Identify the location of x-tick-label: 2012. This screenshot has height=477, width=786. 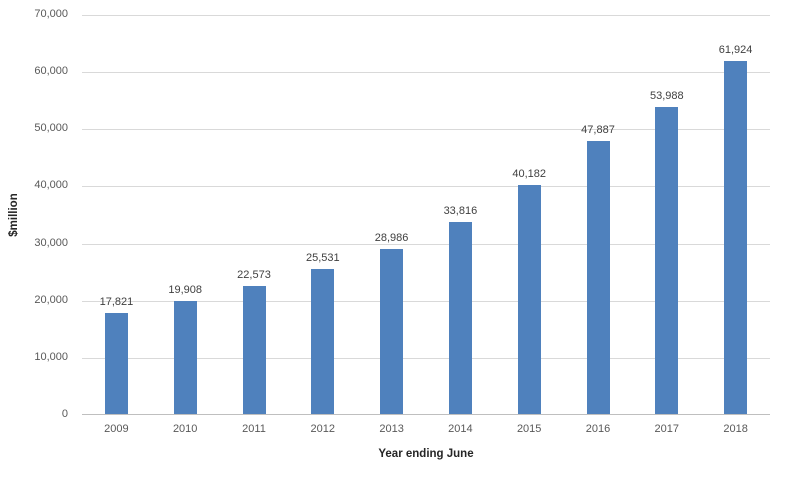
(323, 429).